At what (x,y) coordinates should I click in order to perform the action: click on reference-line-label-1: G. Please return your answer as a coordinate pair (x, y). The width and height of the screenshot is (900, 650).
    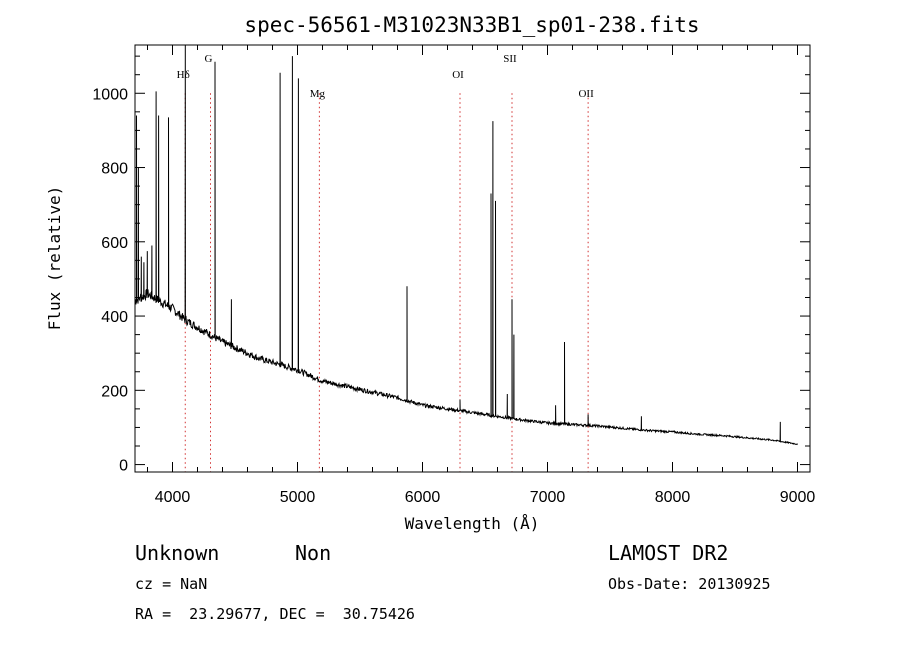
    Looking at the image, I should click on (209, 59).